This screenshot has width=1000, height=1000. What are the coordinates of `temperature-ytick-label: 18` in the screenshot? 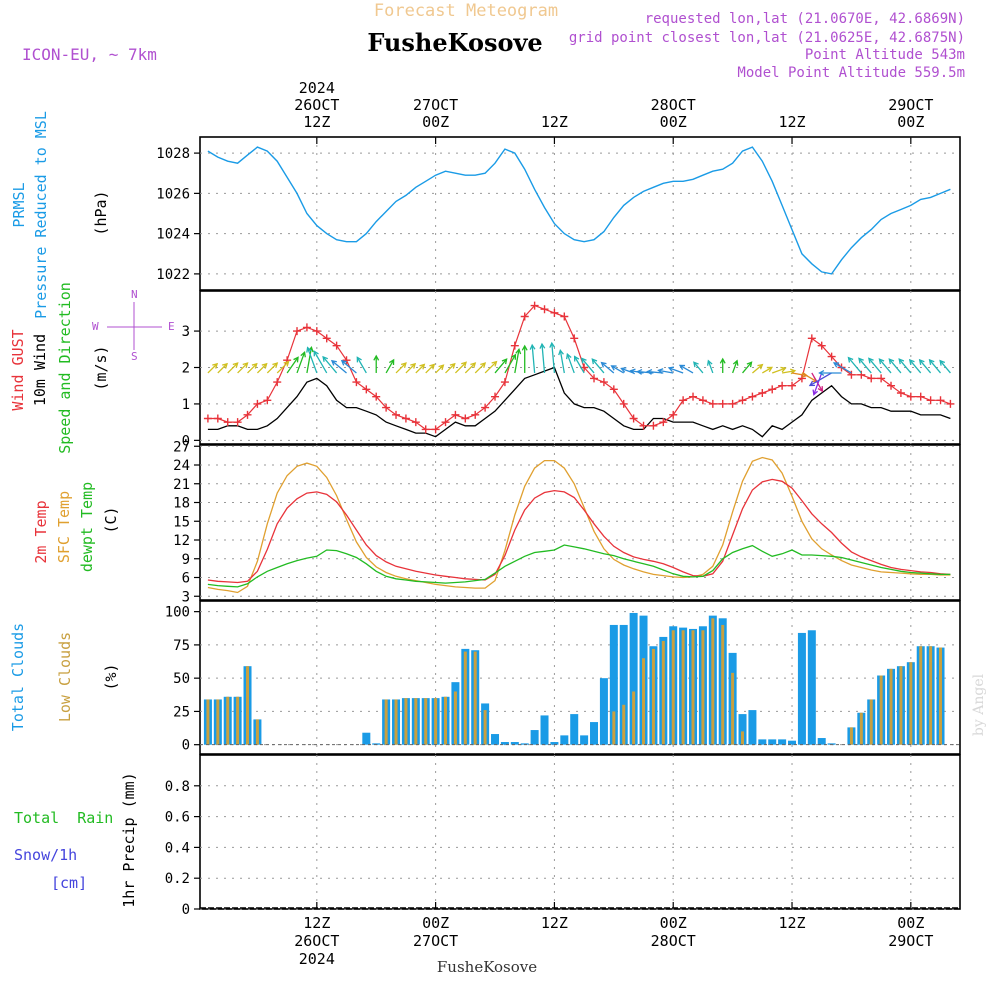 It's located at (181, 504).